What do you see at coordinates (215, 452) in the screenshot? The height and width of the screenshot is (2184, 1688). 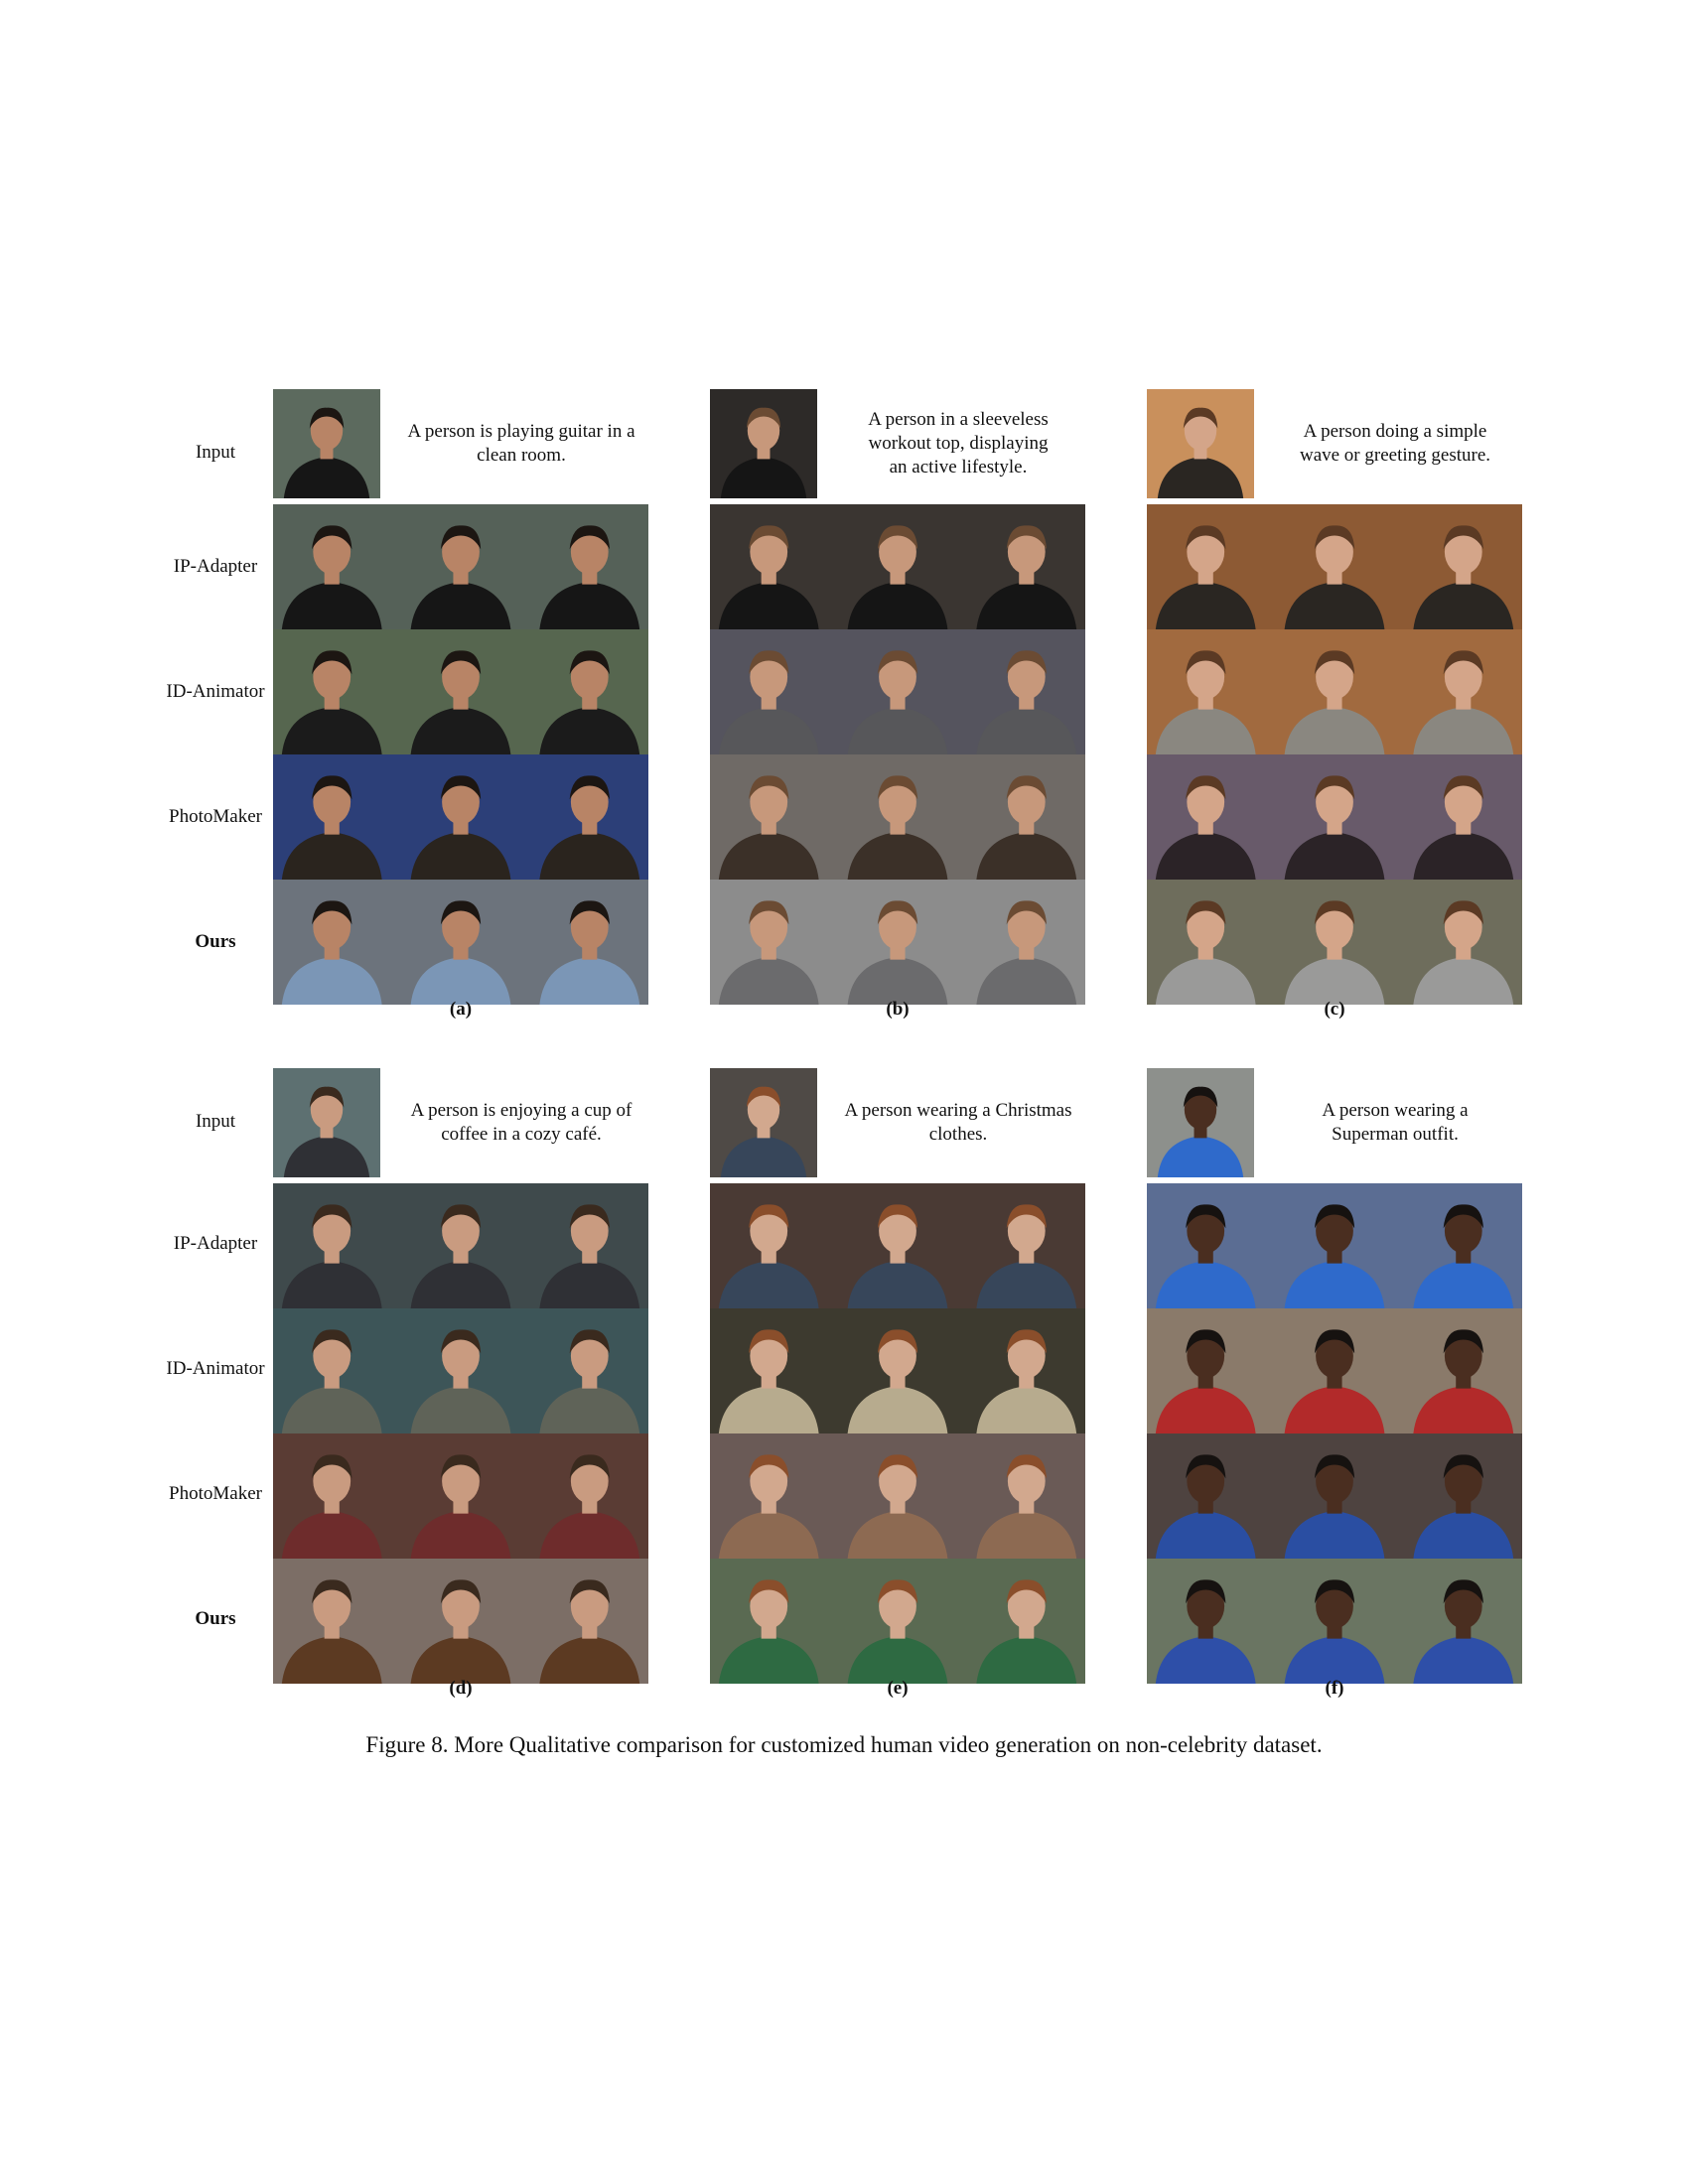 I see `row-label-input-top: Input` at bounding box center [215, 452].